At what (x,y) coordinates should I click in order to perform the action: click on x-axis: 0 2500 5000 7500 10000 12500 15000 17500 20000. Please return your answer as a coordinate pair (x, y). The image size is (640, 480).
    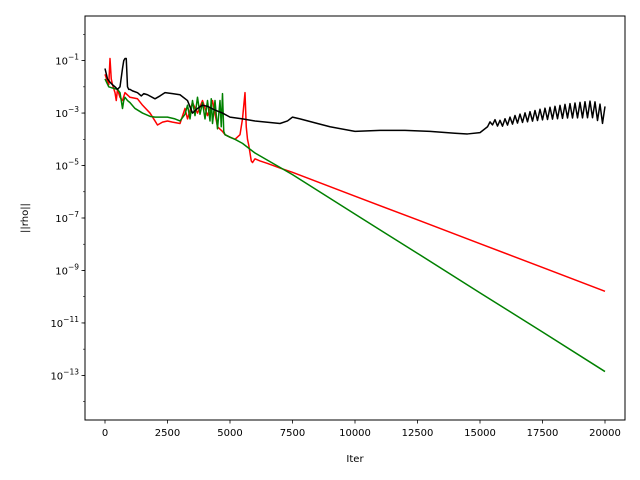
    Looking at the image, I should click on (361, 429).